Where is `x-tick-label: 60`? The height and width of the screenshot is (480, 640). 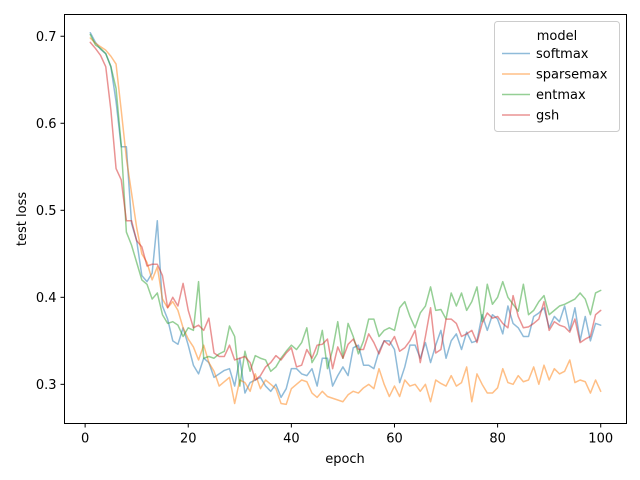
x-tick-label: 60 is located at coordinates (394, 439).